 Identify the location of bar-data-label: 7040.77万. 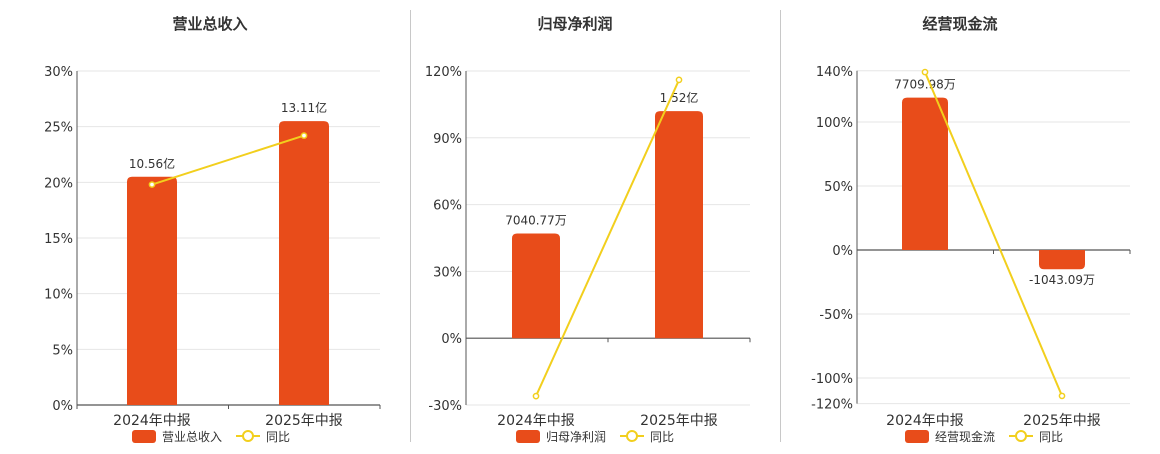
(536, 221).